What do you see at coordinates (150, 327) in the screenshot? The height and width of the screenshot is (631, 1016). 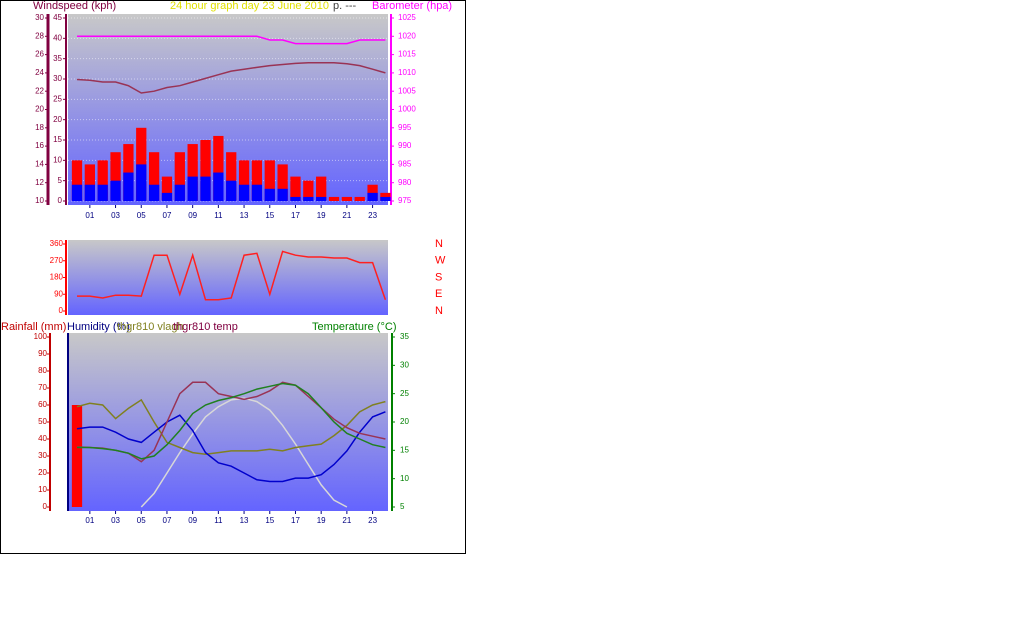 I see `annotation: thgr810 vlagh` at bounding box center [150, 327].